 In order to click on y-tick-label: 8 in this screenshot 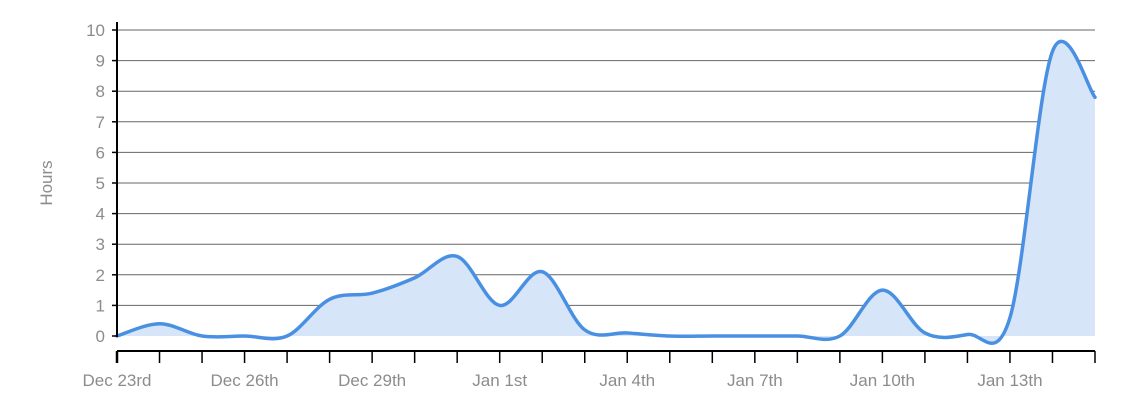, I will do `click(100, 91)`.